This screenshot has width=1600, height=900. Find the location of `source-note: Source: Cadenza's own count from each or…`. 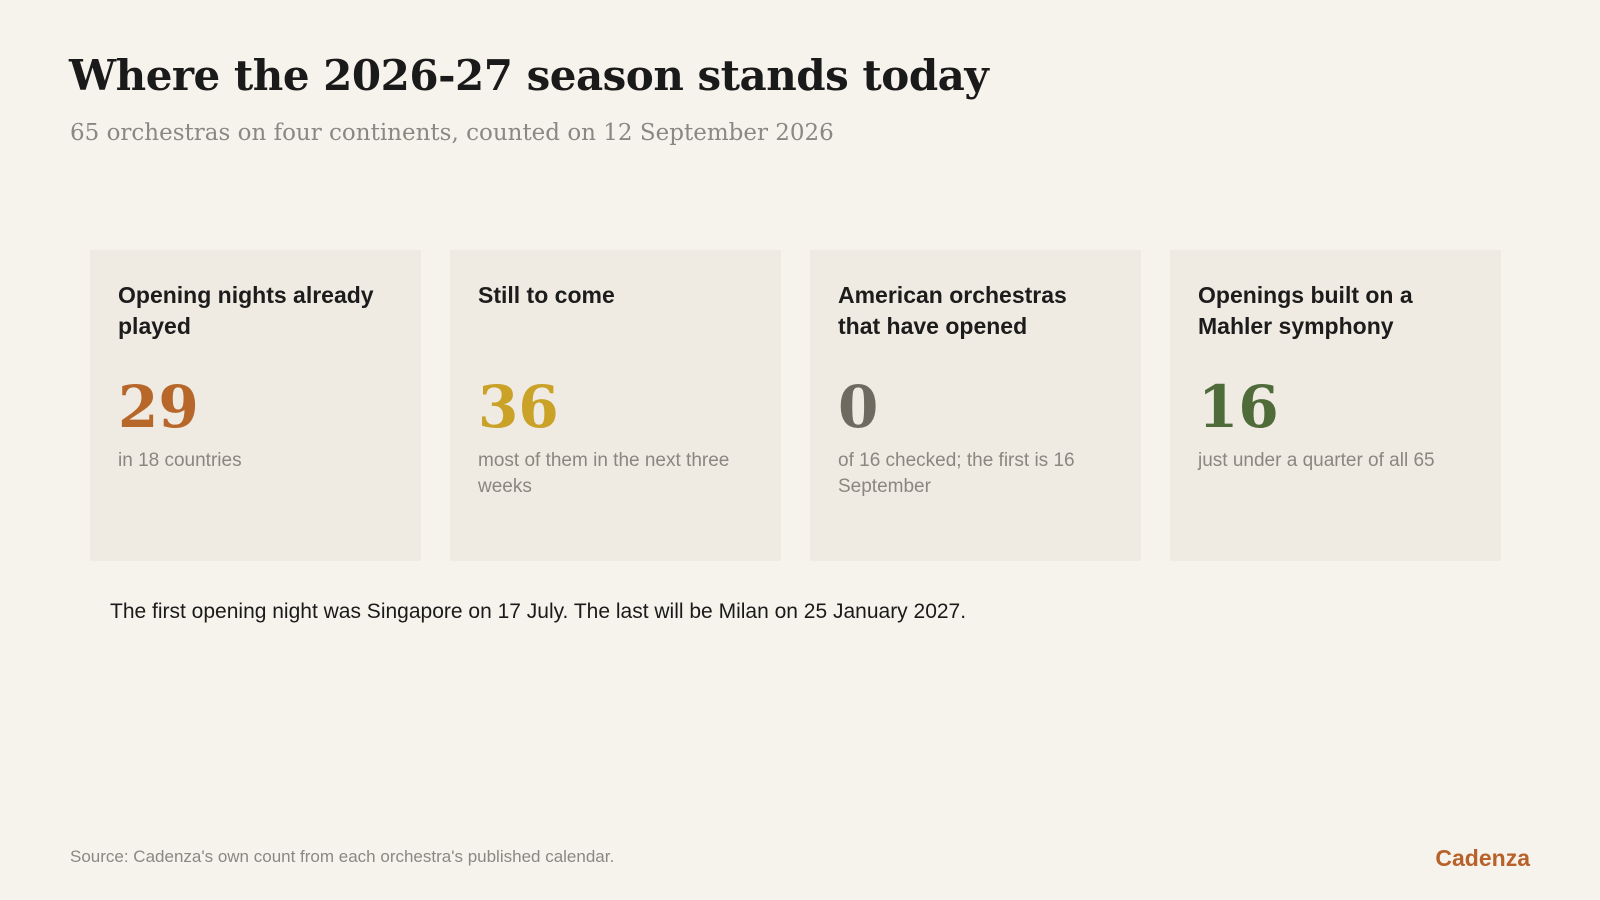

source-note: Source: Cadenza's own count from each or… is located at coordinates (342, 856).